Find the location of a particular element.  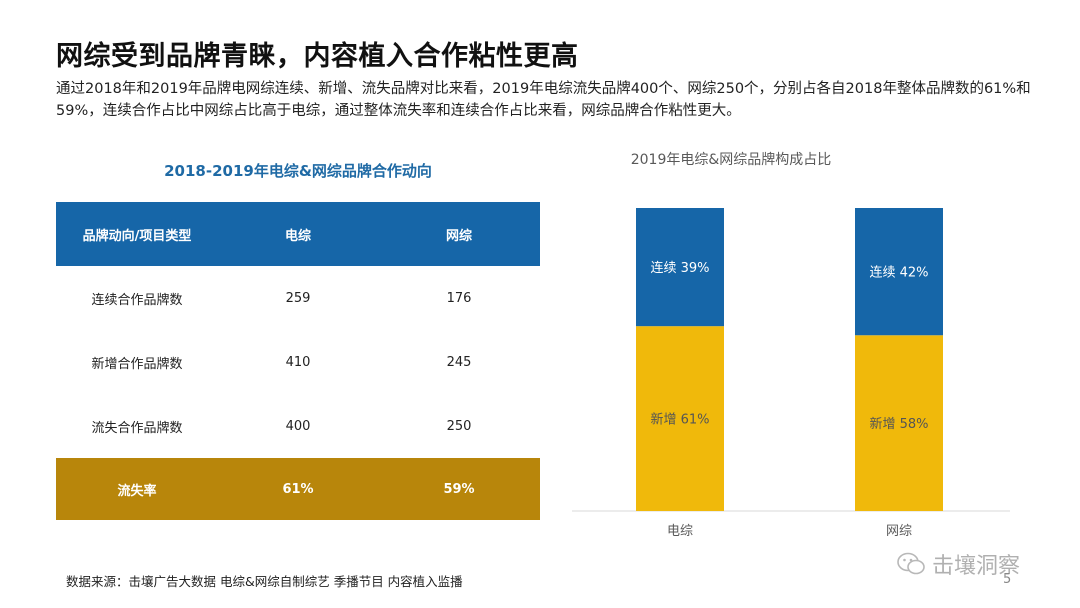

data-source-note: 数据来源：击壤广告大数据 电综&网综自制综艺 季播节目 内容植入监播 is located at coordinates (264, 581).